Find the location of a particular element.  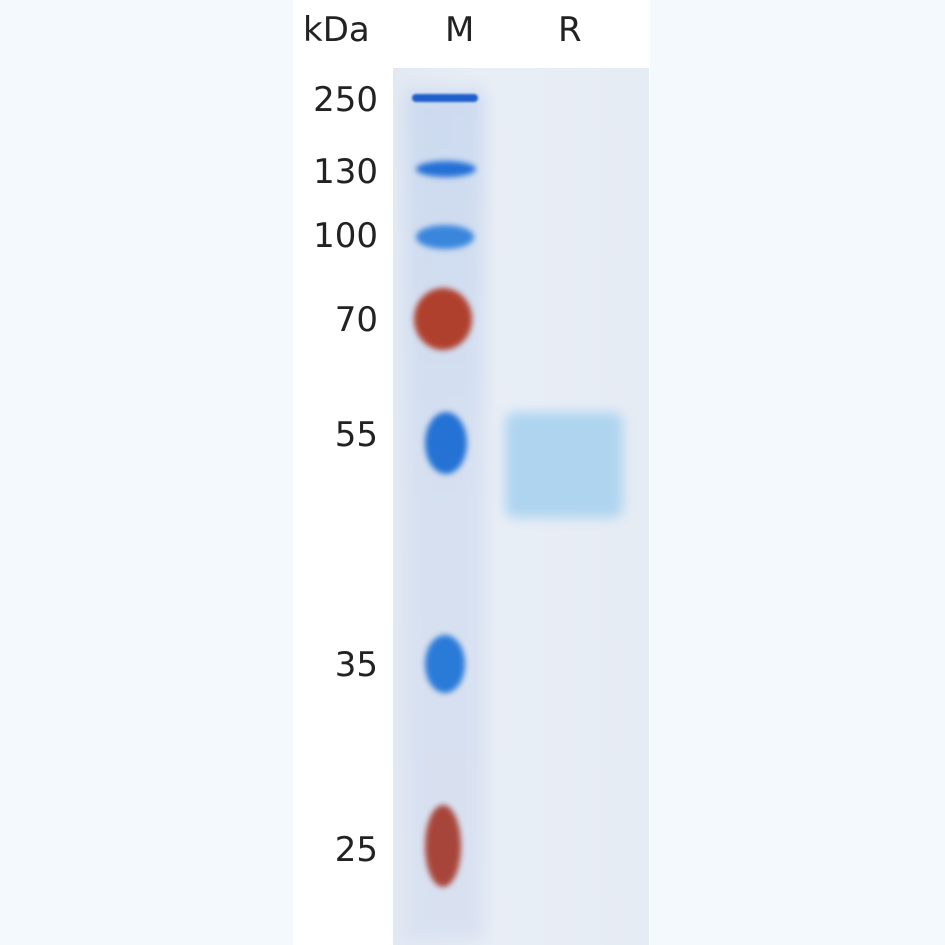

mw-label-100: 100 is located at coordinates (345, 236).